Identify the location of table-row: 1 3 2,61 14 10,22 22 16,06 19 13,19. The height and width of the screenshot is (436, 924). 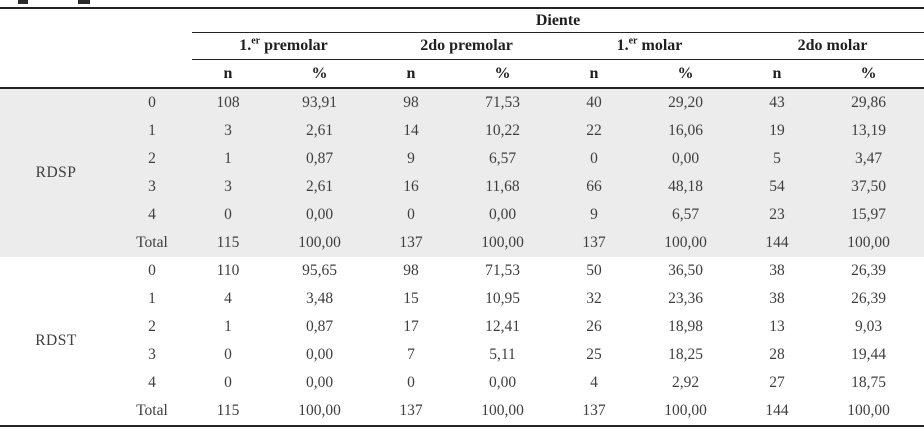
(462, 131).